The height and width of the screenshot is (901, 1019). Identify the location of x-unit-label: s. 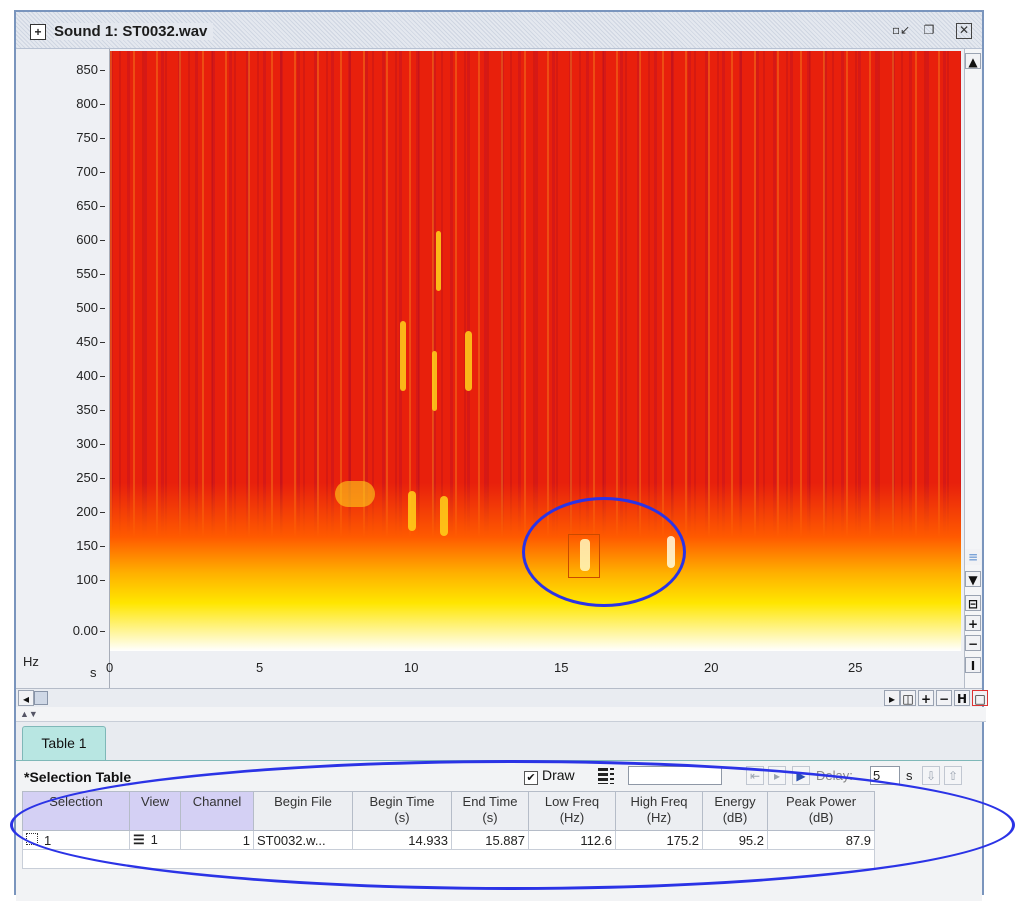
(93, 672).